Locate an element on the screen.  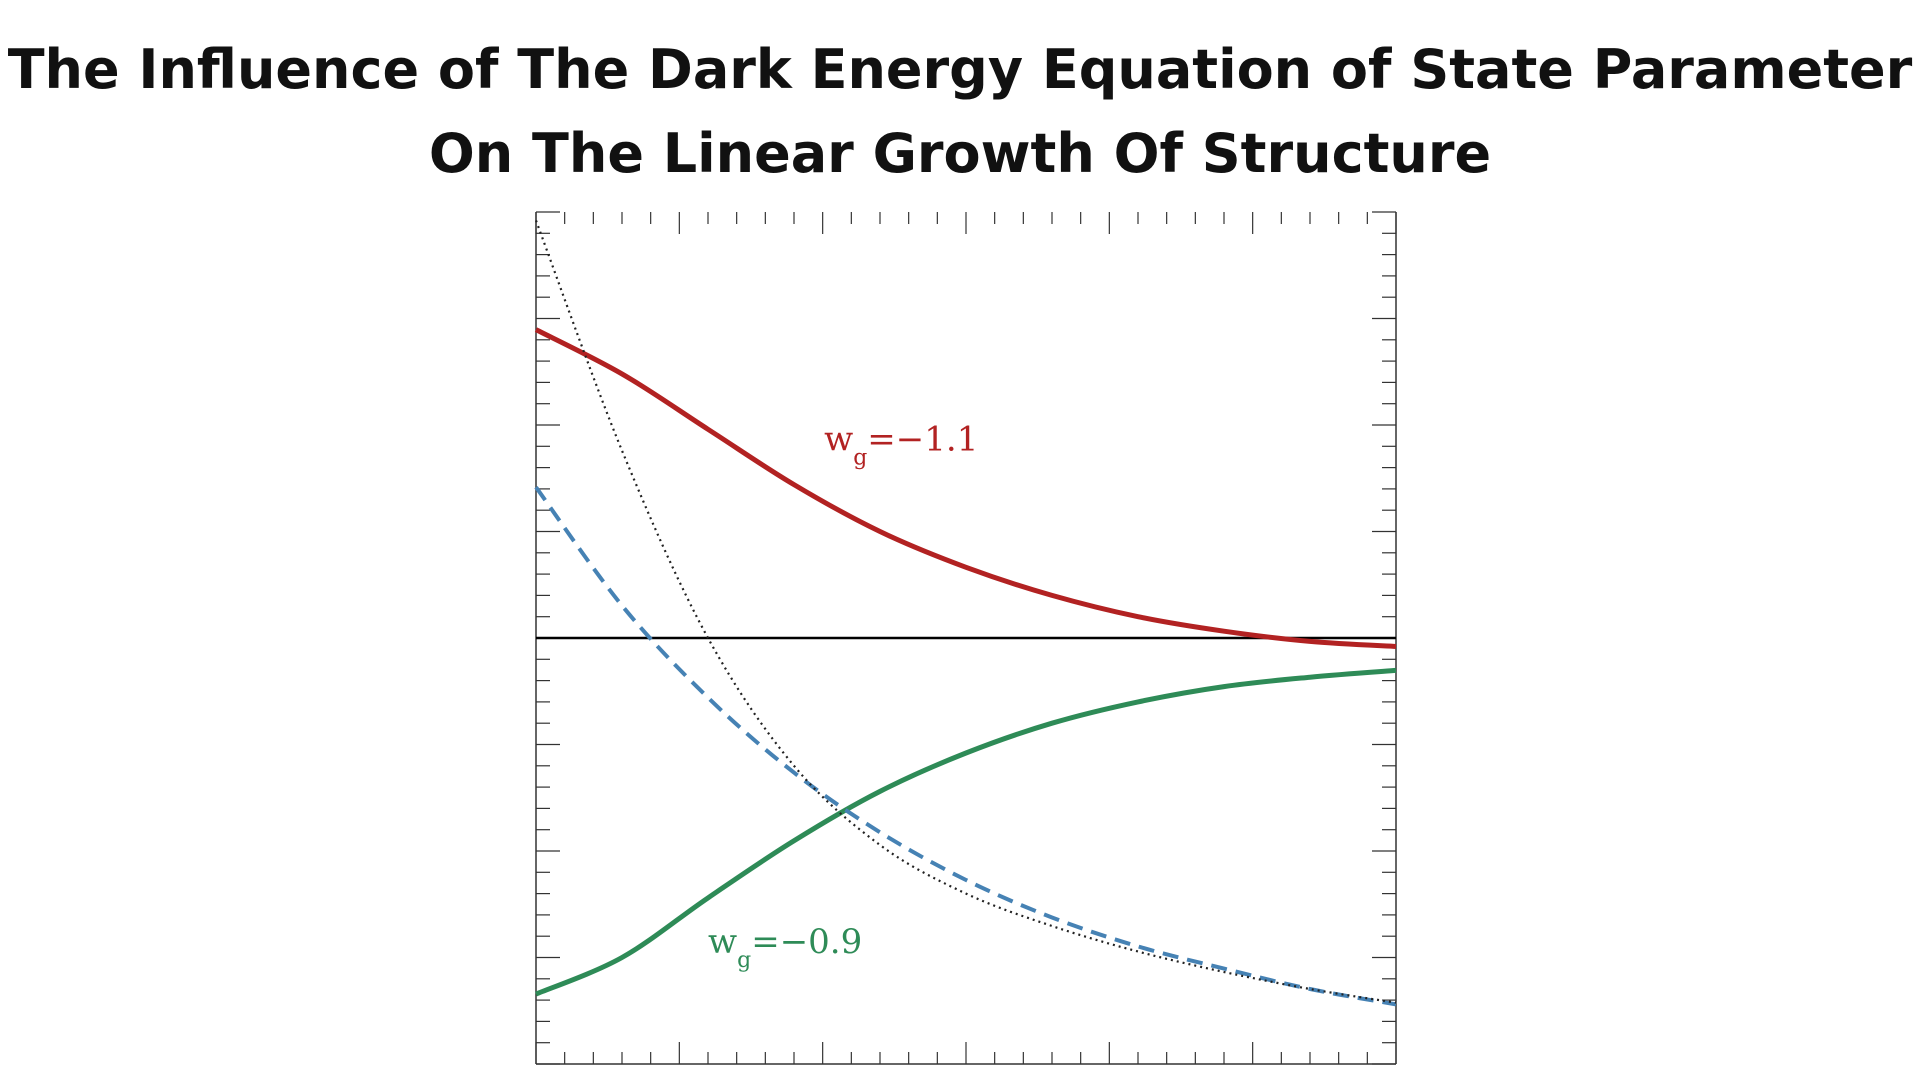
series-line-1-solid is located at coordinates (965, 488).